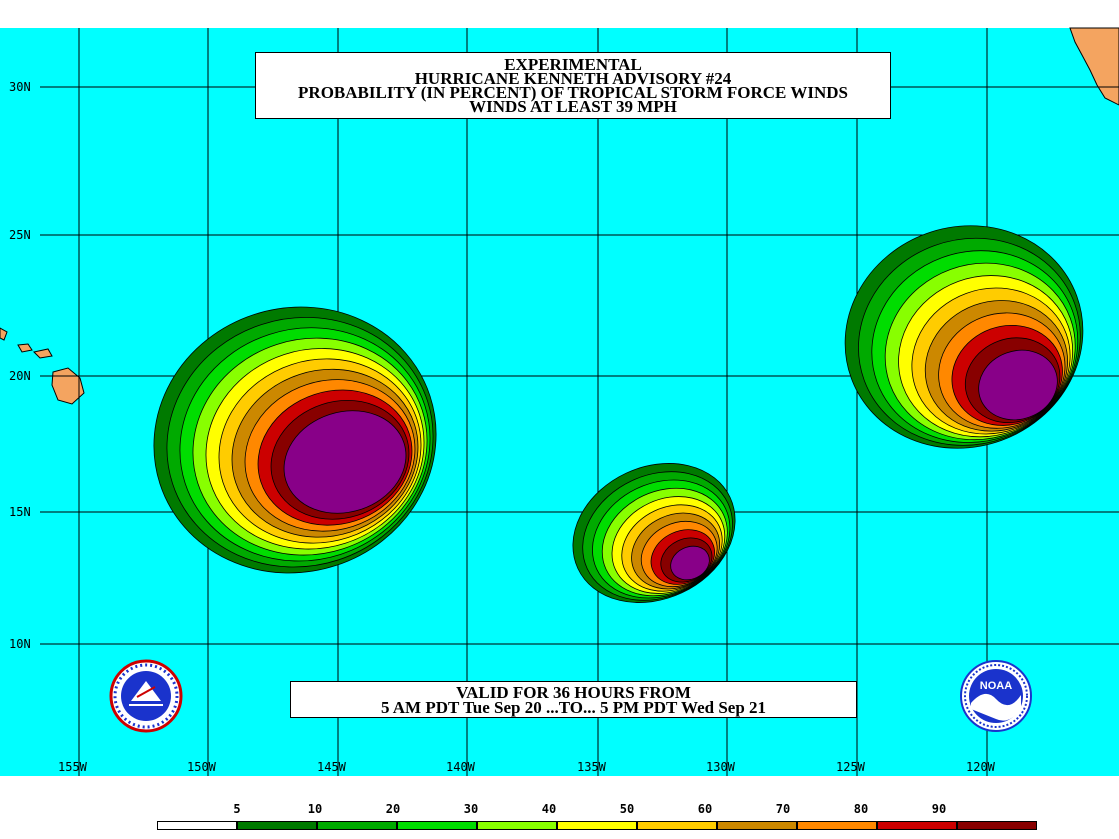  Describe the element at coordinates (573, 692) in the screenshot. I see `valid-line-1: VALID FOR 36 HOURS FROM` at that location.